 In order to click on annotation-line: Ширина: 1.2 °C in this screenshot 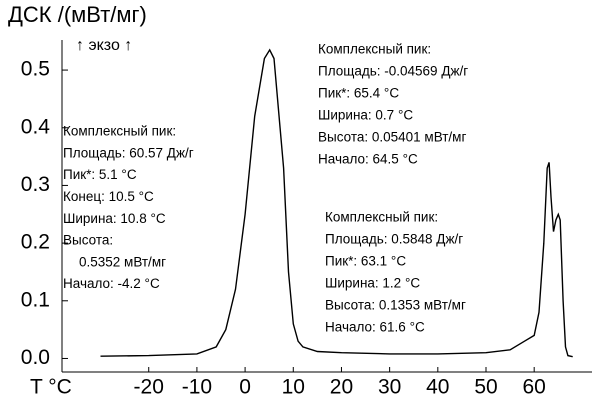, I will do `click(372, 283)`.